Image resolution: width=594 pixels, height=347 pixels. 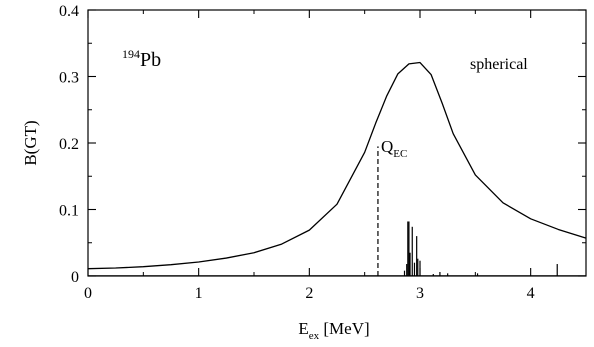 What do you see at coordinates (309, 293) in the screenshot?
I see `x-tick-label: 2` at bounding box center [309, 293].